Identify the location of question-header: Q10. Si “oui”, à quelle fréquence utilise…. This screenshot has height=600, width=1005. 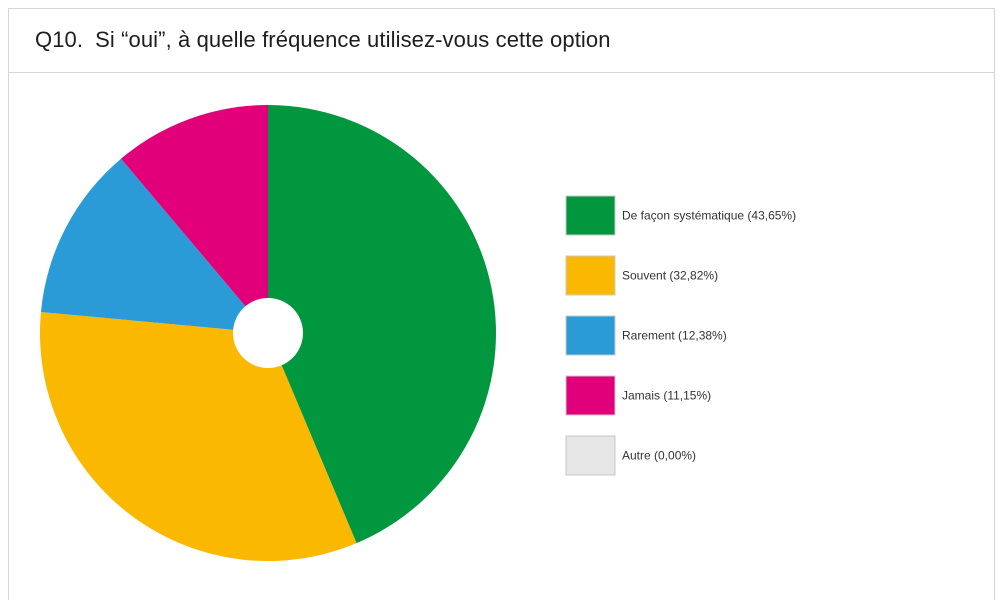
(501, 41).